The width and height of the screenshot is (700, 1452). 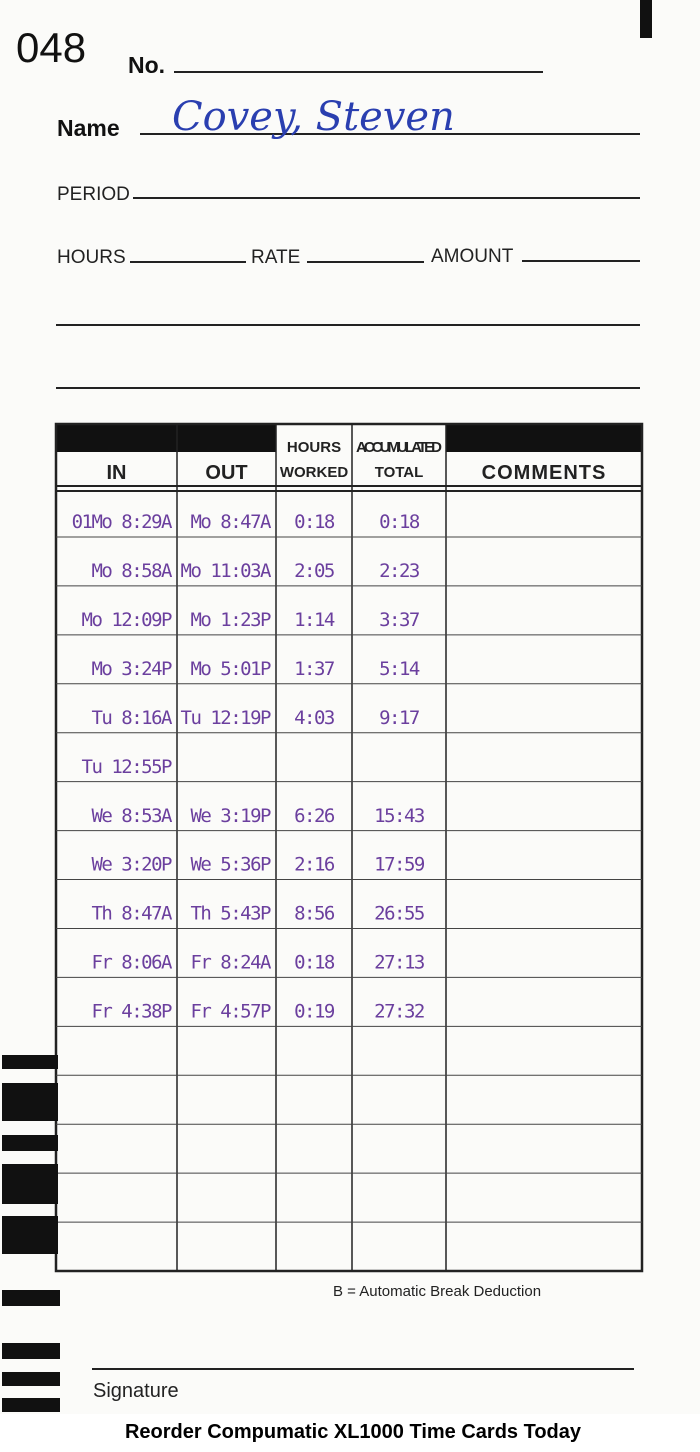 What do you see at coordinates (399, 865) in the screenshot?
I see `accumulated-total: 17:59` at bounding box center [399, 865].